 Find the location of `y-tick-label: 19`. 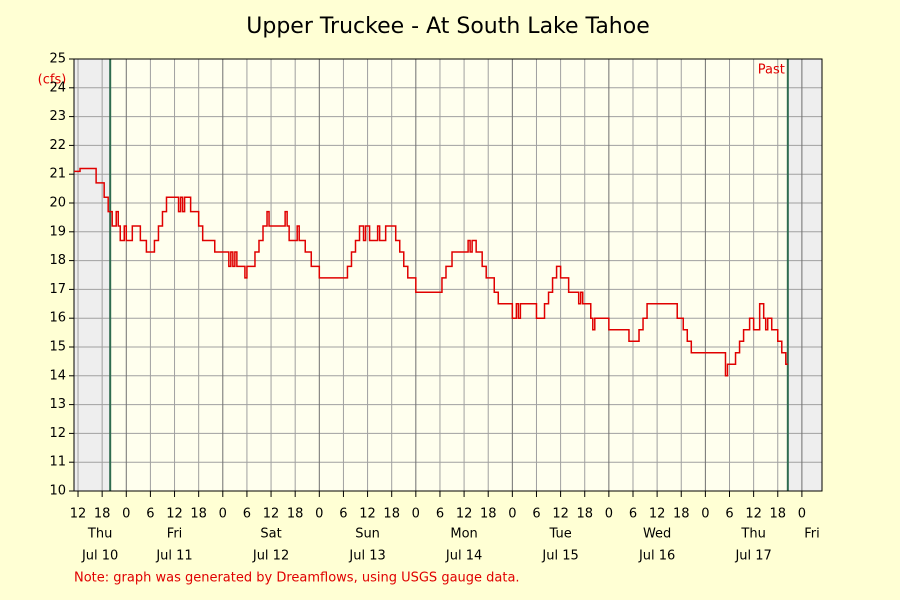

y-tick-label: 19 is located at coordinates (57, 231).